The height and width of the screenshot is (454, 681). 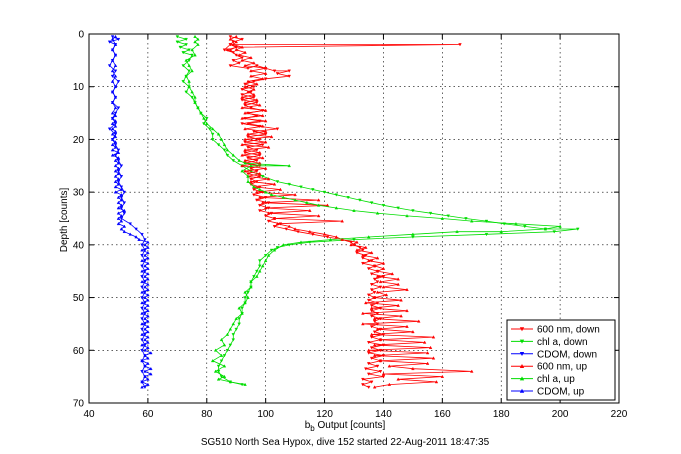 I want to click on x-tick-label: 220, so click(x=619, y=414).